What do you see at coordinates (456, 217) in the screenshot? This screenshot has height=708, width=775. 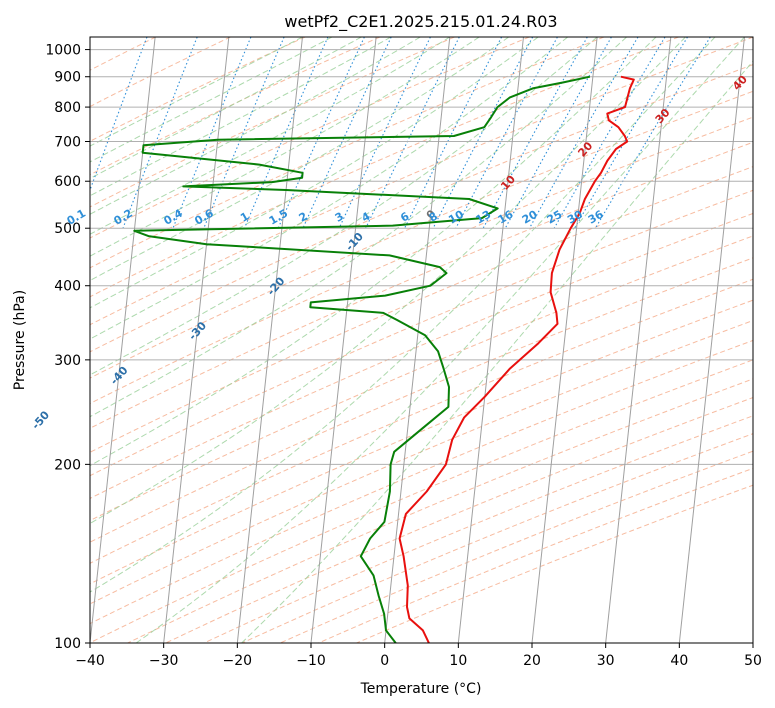 I see `mixing-ratio-label: 10` at bounding box center [456, 217].